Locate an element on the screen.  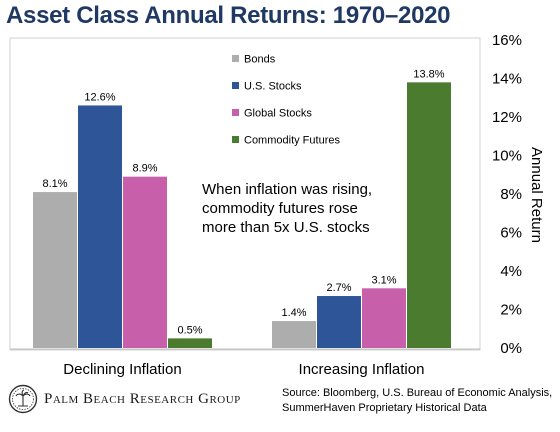
data-label: 3.1% is located at coordinates (383, 280).